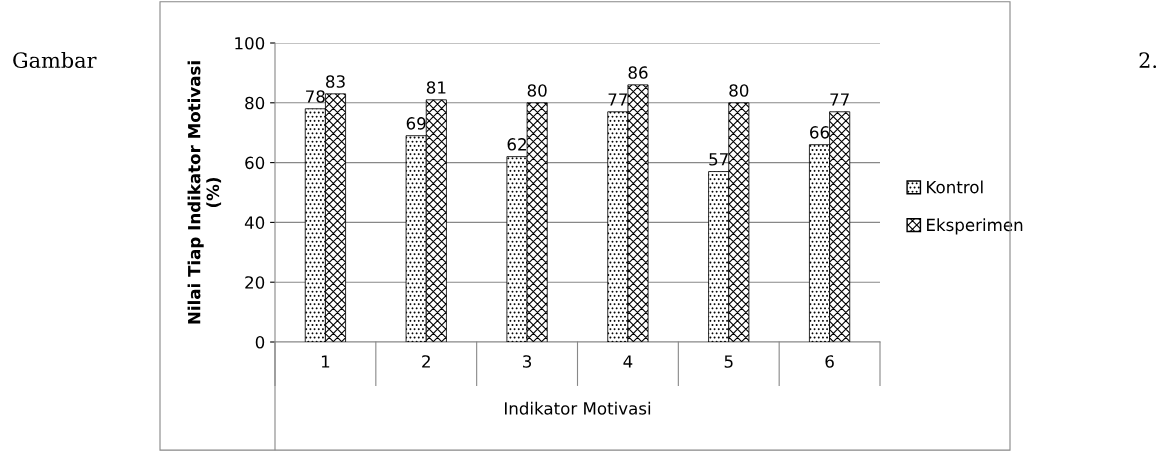  I want to click on x-tick-label: 5, so click(728, 361).